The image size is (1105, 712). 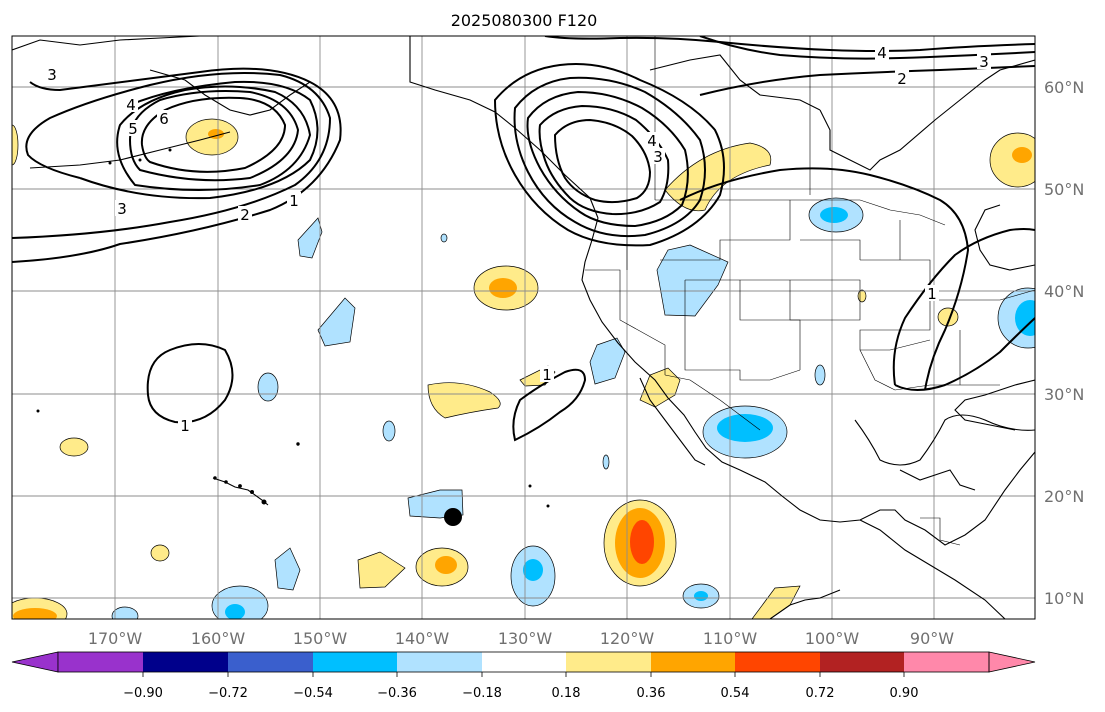 I want to click on lon-label: 90°W, so click(x=932, y=638).